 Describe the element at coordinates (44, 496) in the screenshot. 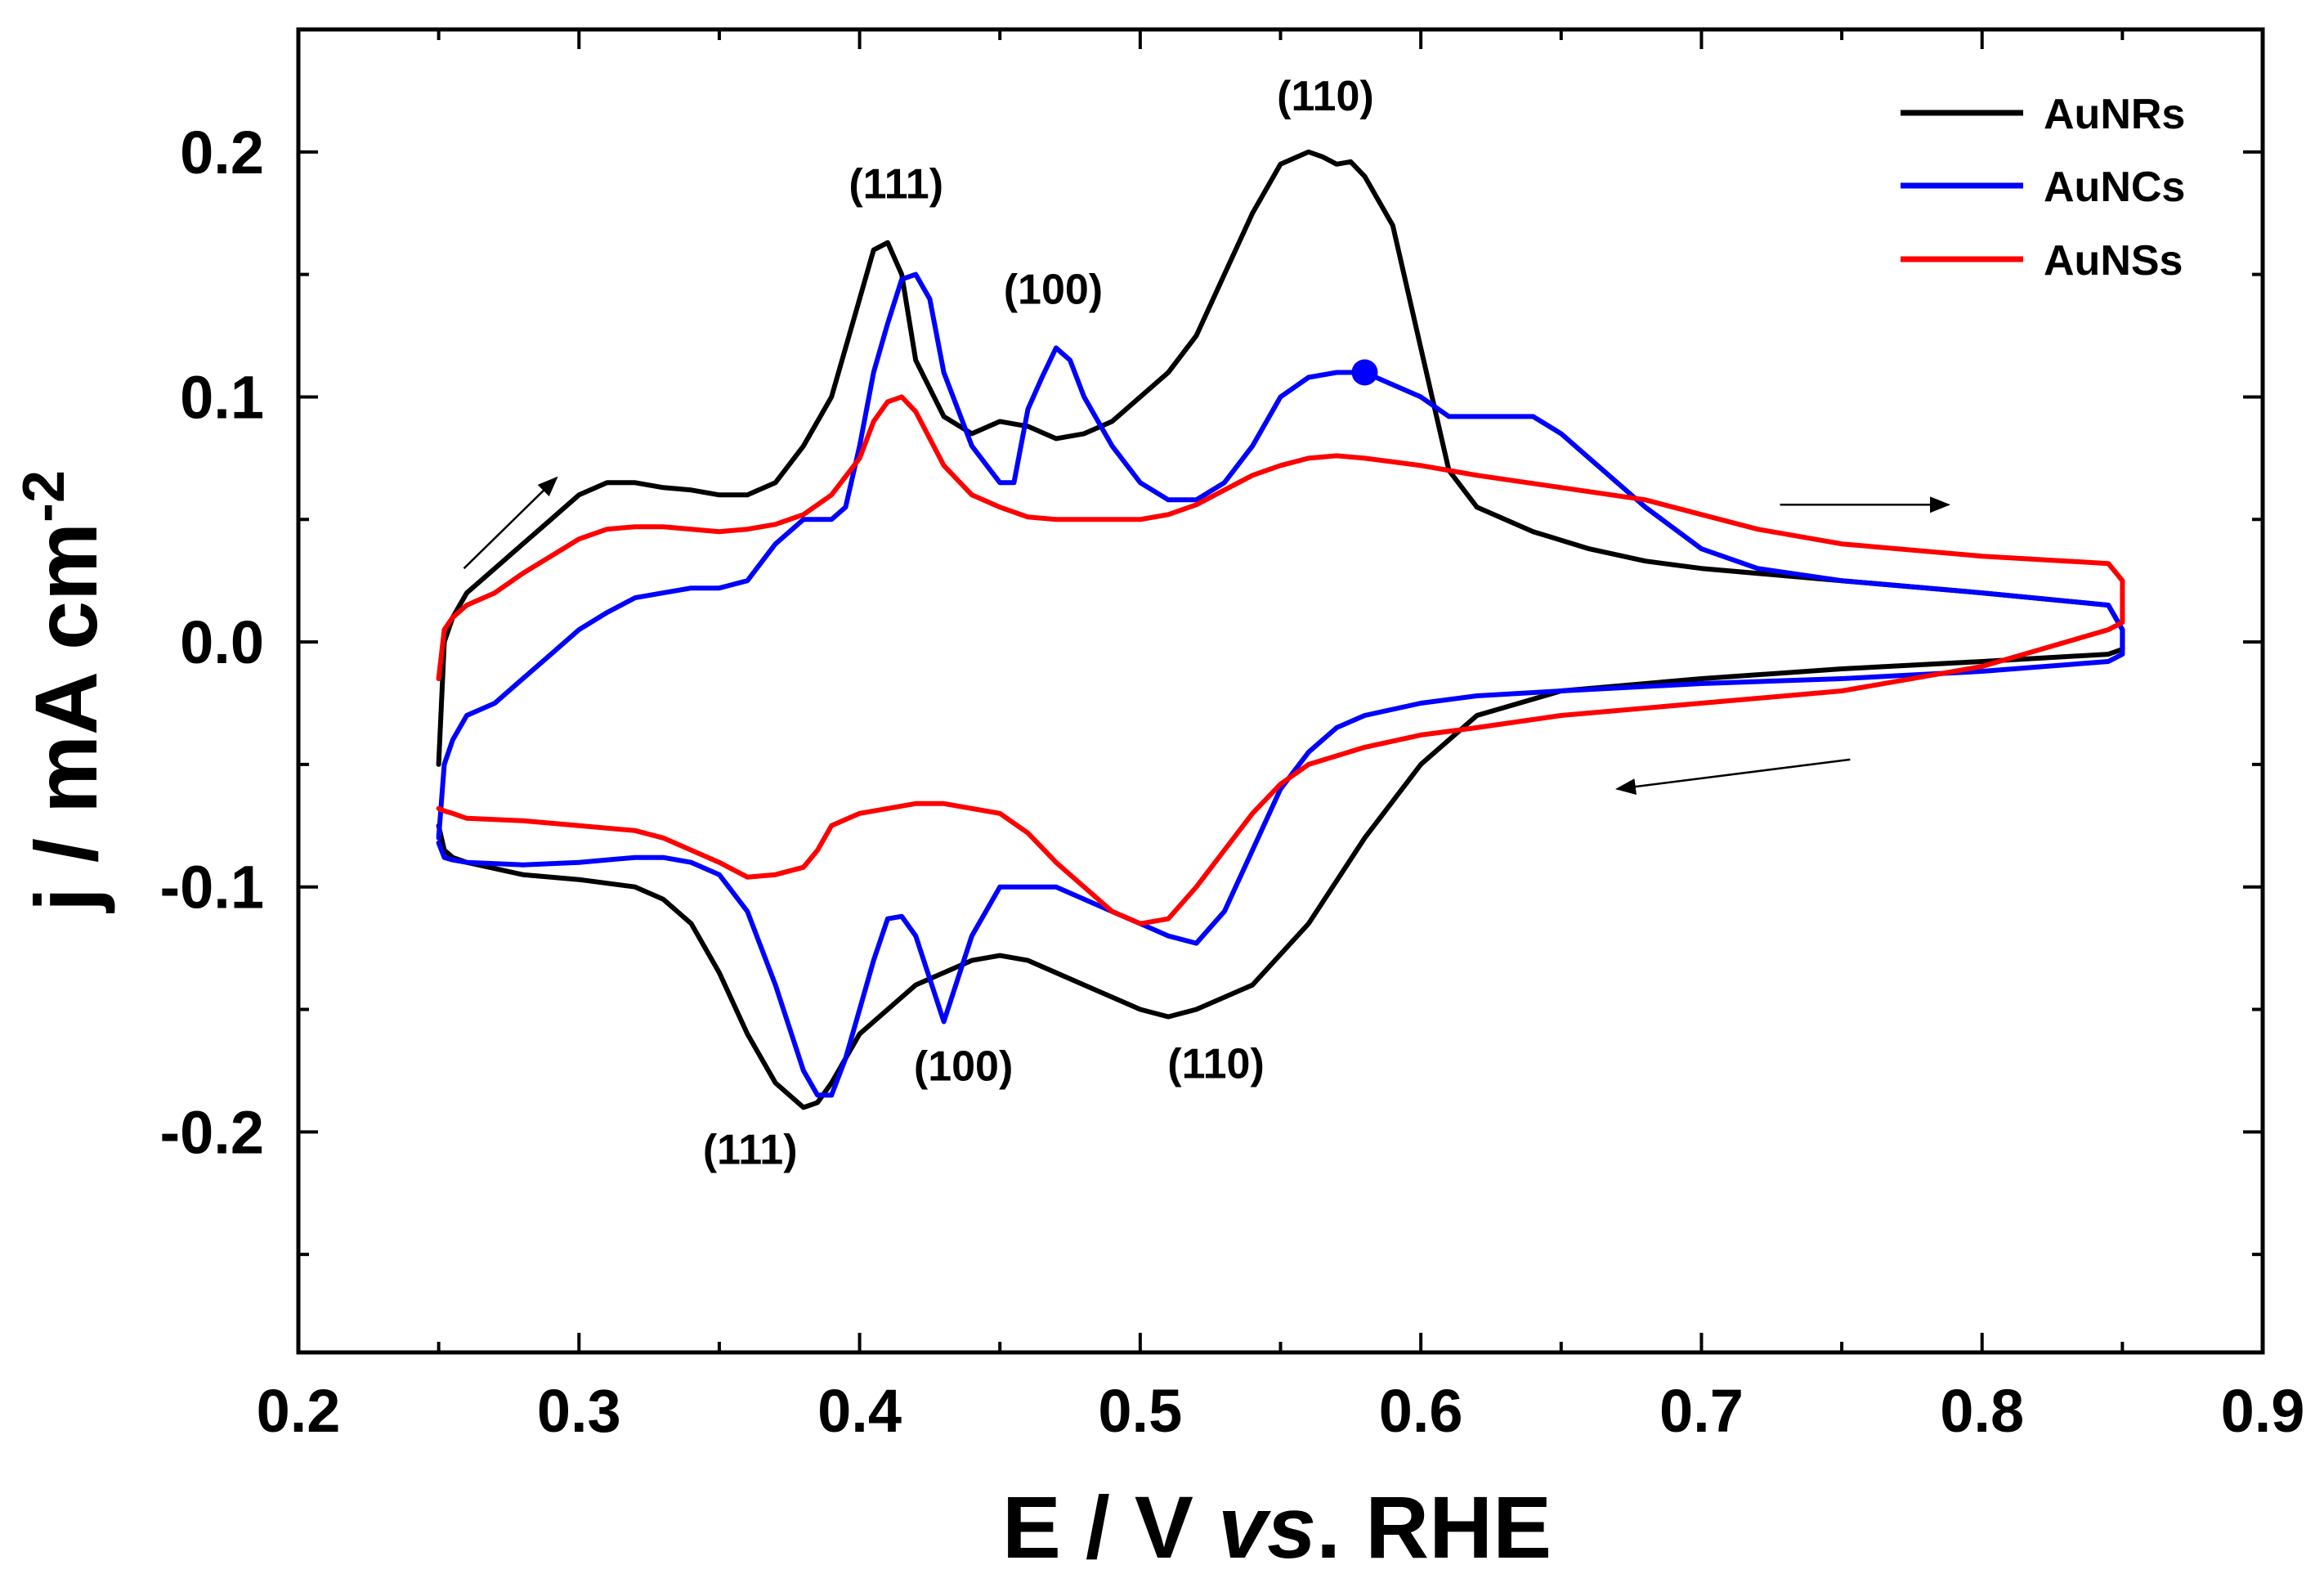

I see `y-axis-label-superscript: -2` at that location.